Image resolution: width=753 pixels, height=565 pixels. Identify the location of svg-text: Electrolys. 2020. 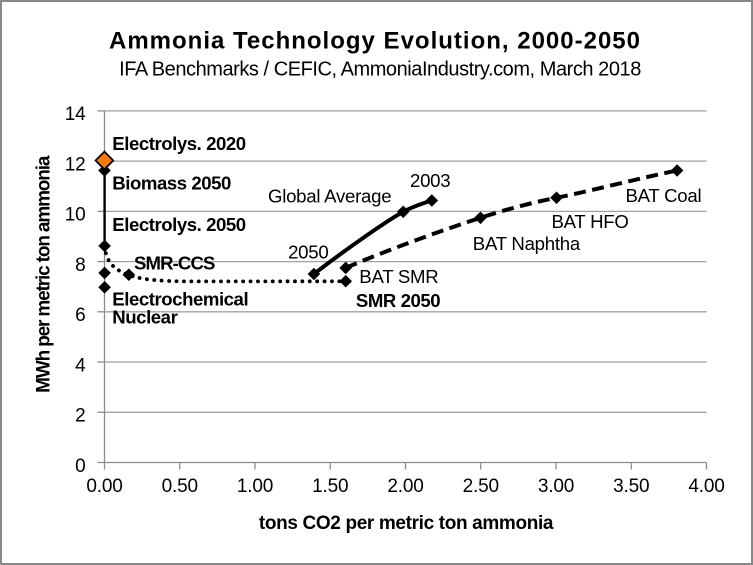
(178, 143).